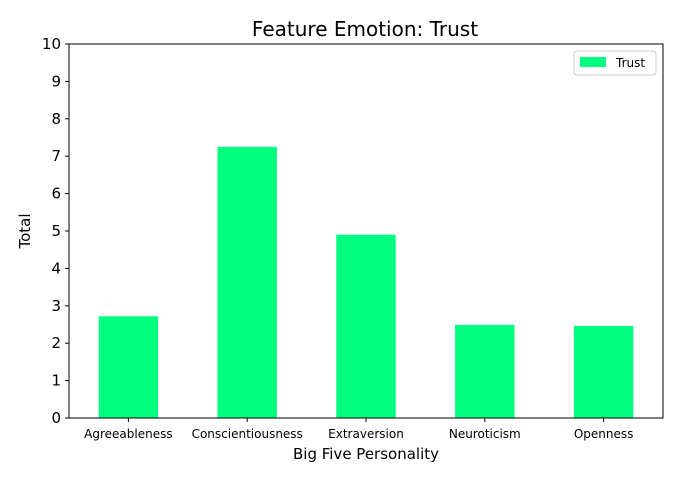 The width and height of the screenshot is (680, 480). What do you see at coordinates (56, 156) in the screenshot?
I see `y-tick-label: 7` at bounding box center [56, 156].